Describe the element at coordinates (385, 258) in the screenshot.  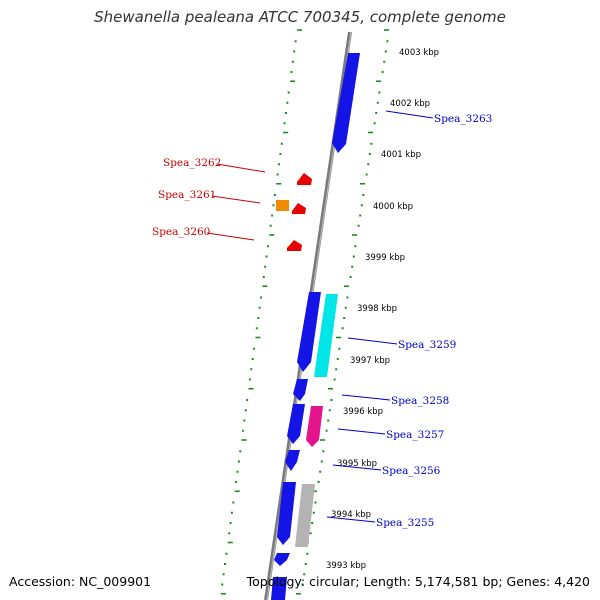
I see `kbp-label-3999: 3999 kbp` at that location.